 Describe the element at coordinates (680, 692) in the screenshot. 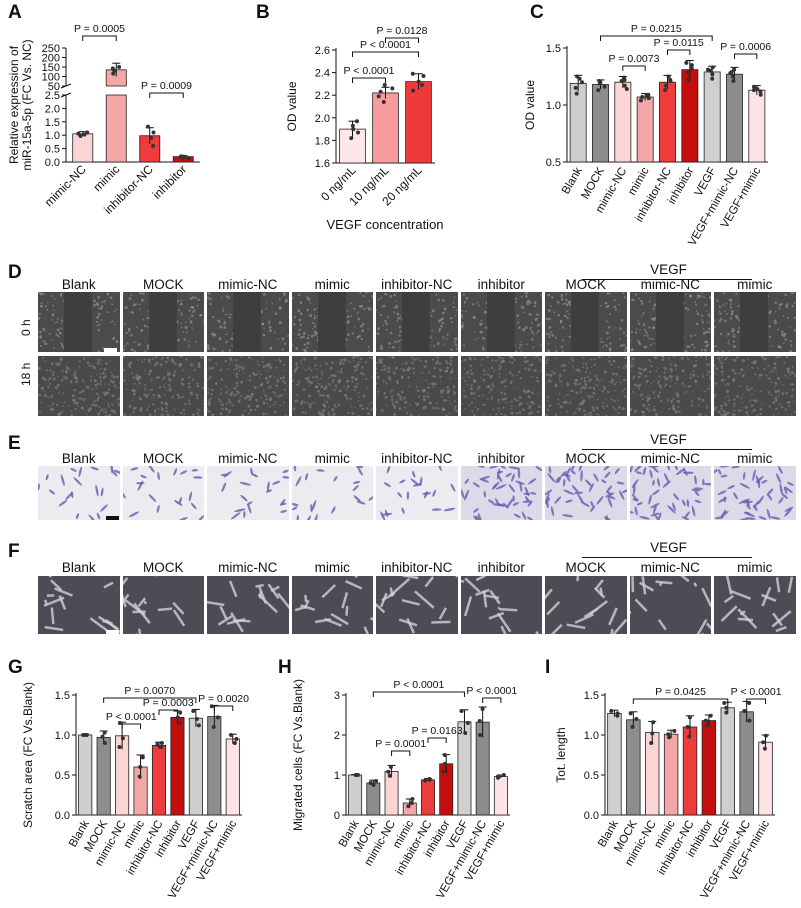

I see `p-value-label: P = 0.0425` at that location.